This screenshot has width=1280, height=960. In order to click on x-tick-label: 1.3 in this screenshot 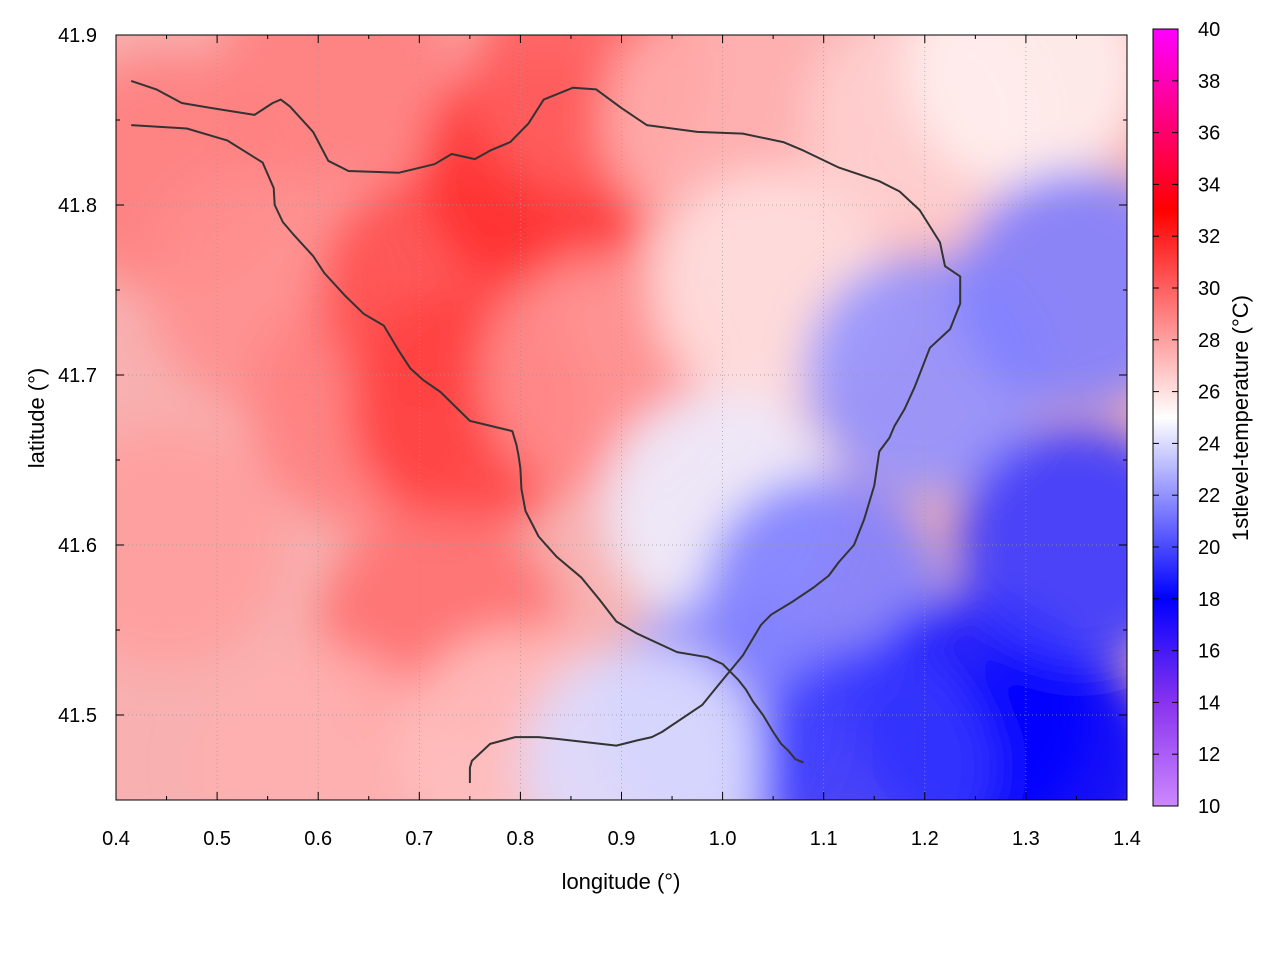, I will do `click(1026, 839)`.